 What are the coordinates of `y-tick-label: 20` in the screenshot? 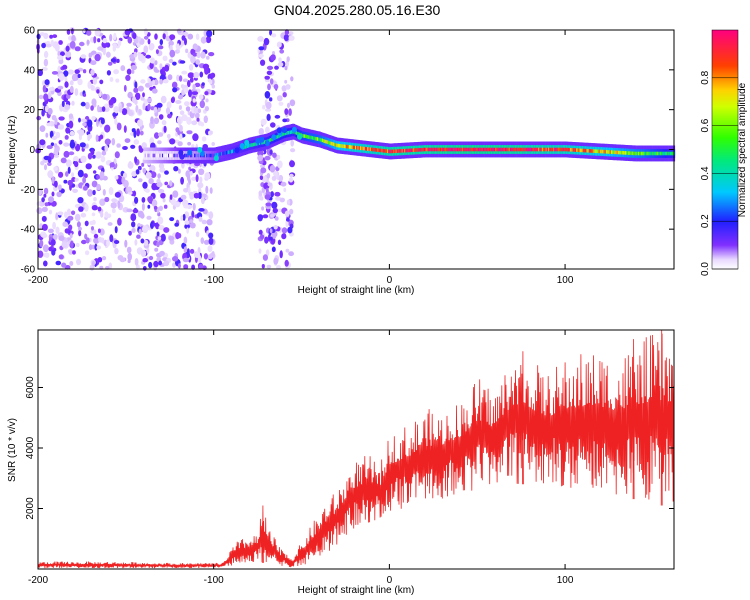 It's located at (30, 110).